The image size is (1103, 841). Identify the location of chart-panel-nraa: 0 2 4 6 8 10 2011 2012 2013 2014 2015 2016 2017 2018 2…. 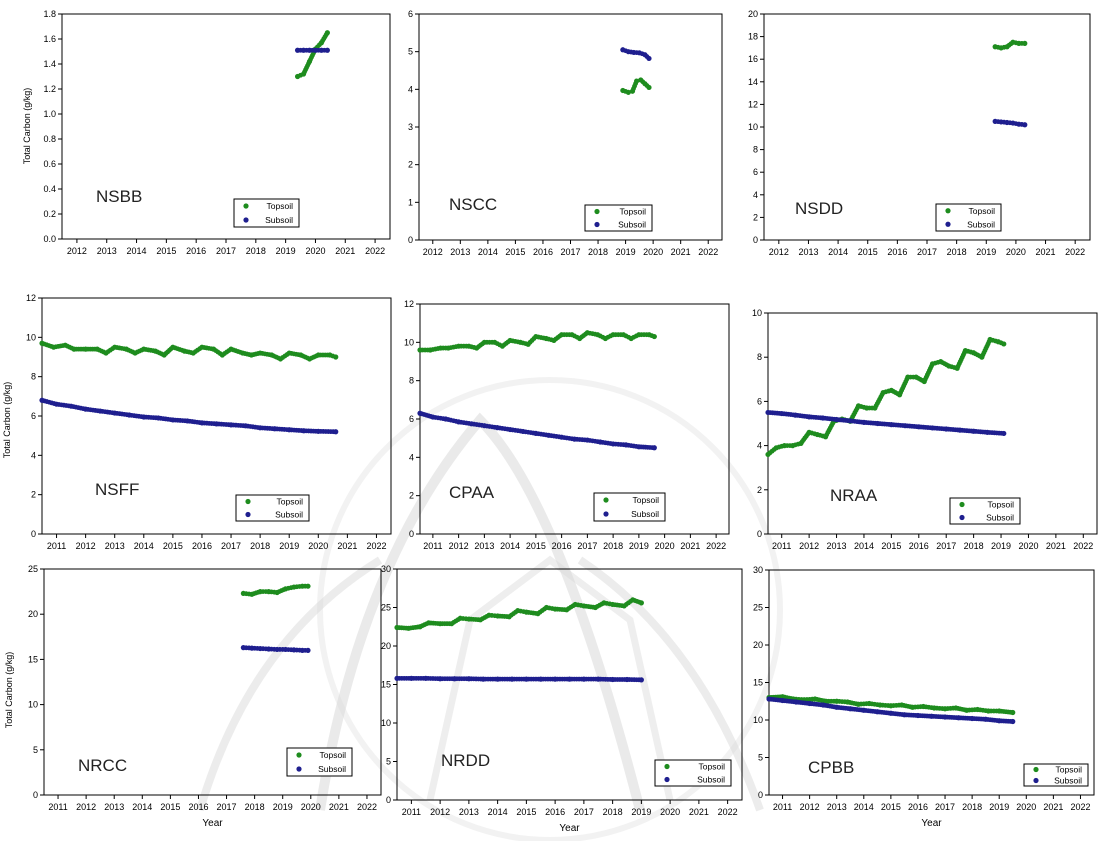
(925, 429).